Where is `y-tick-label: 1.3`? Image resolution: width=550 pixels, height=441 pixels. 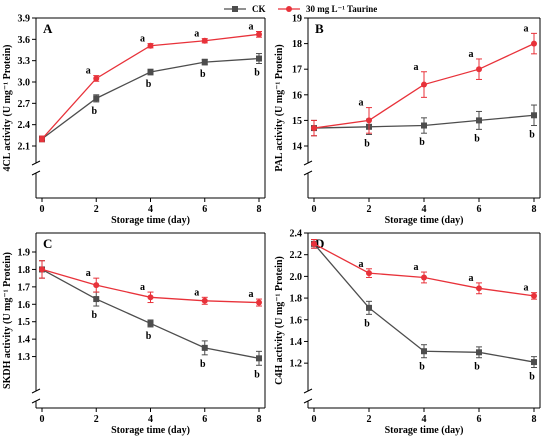
y-tick-label: 1.3 is located at coordinates (24, 357).